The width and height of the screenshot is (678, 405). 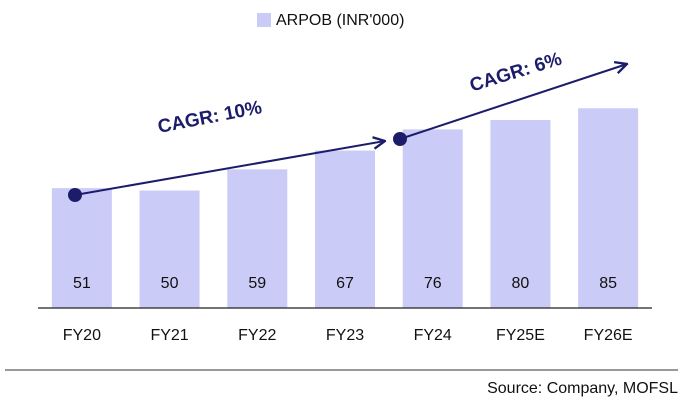 What do you see at coordinates (170, 283) in the screenshot?
I see `data-label: 50` at bounding box center [170, 283].